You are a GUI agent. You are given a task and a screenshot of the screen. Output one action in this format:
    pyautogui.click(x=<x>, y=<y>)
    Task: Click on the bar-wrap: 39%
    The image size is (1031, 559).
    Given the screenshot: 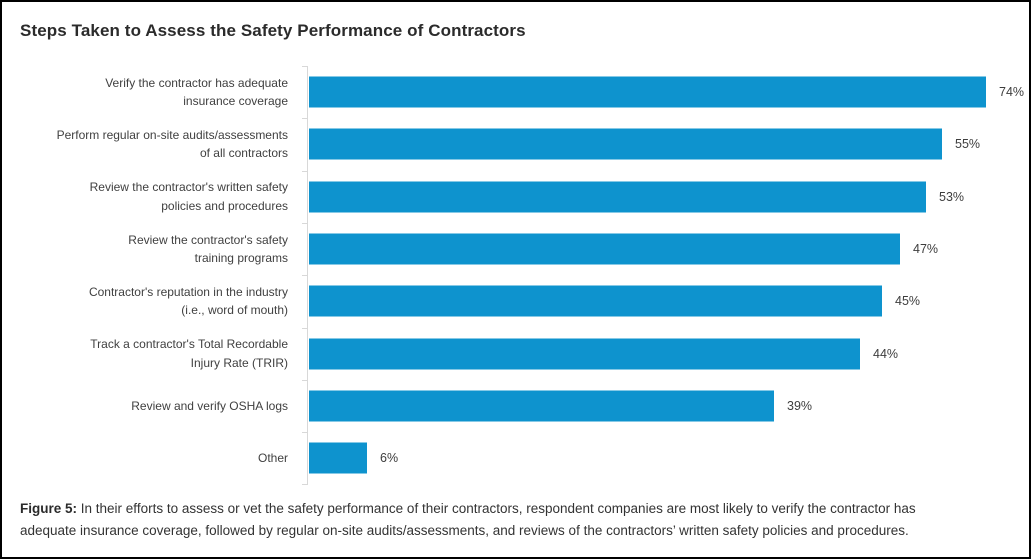 What is the action you would take?
    pyautogui.click(x=668, y=406)
    